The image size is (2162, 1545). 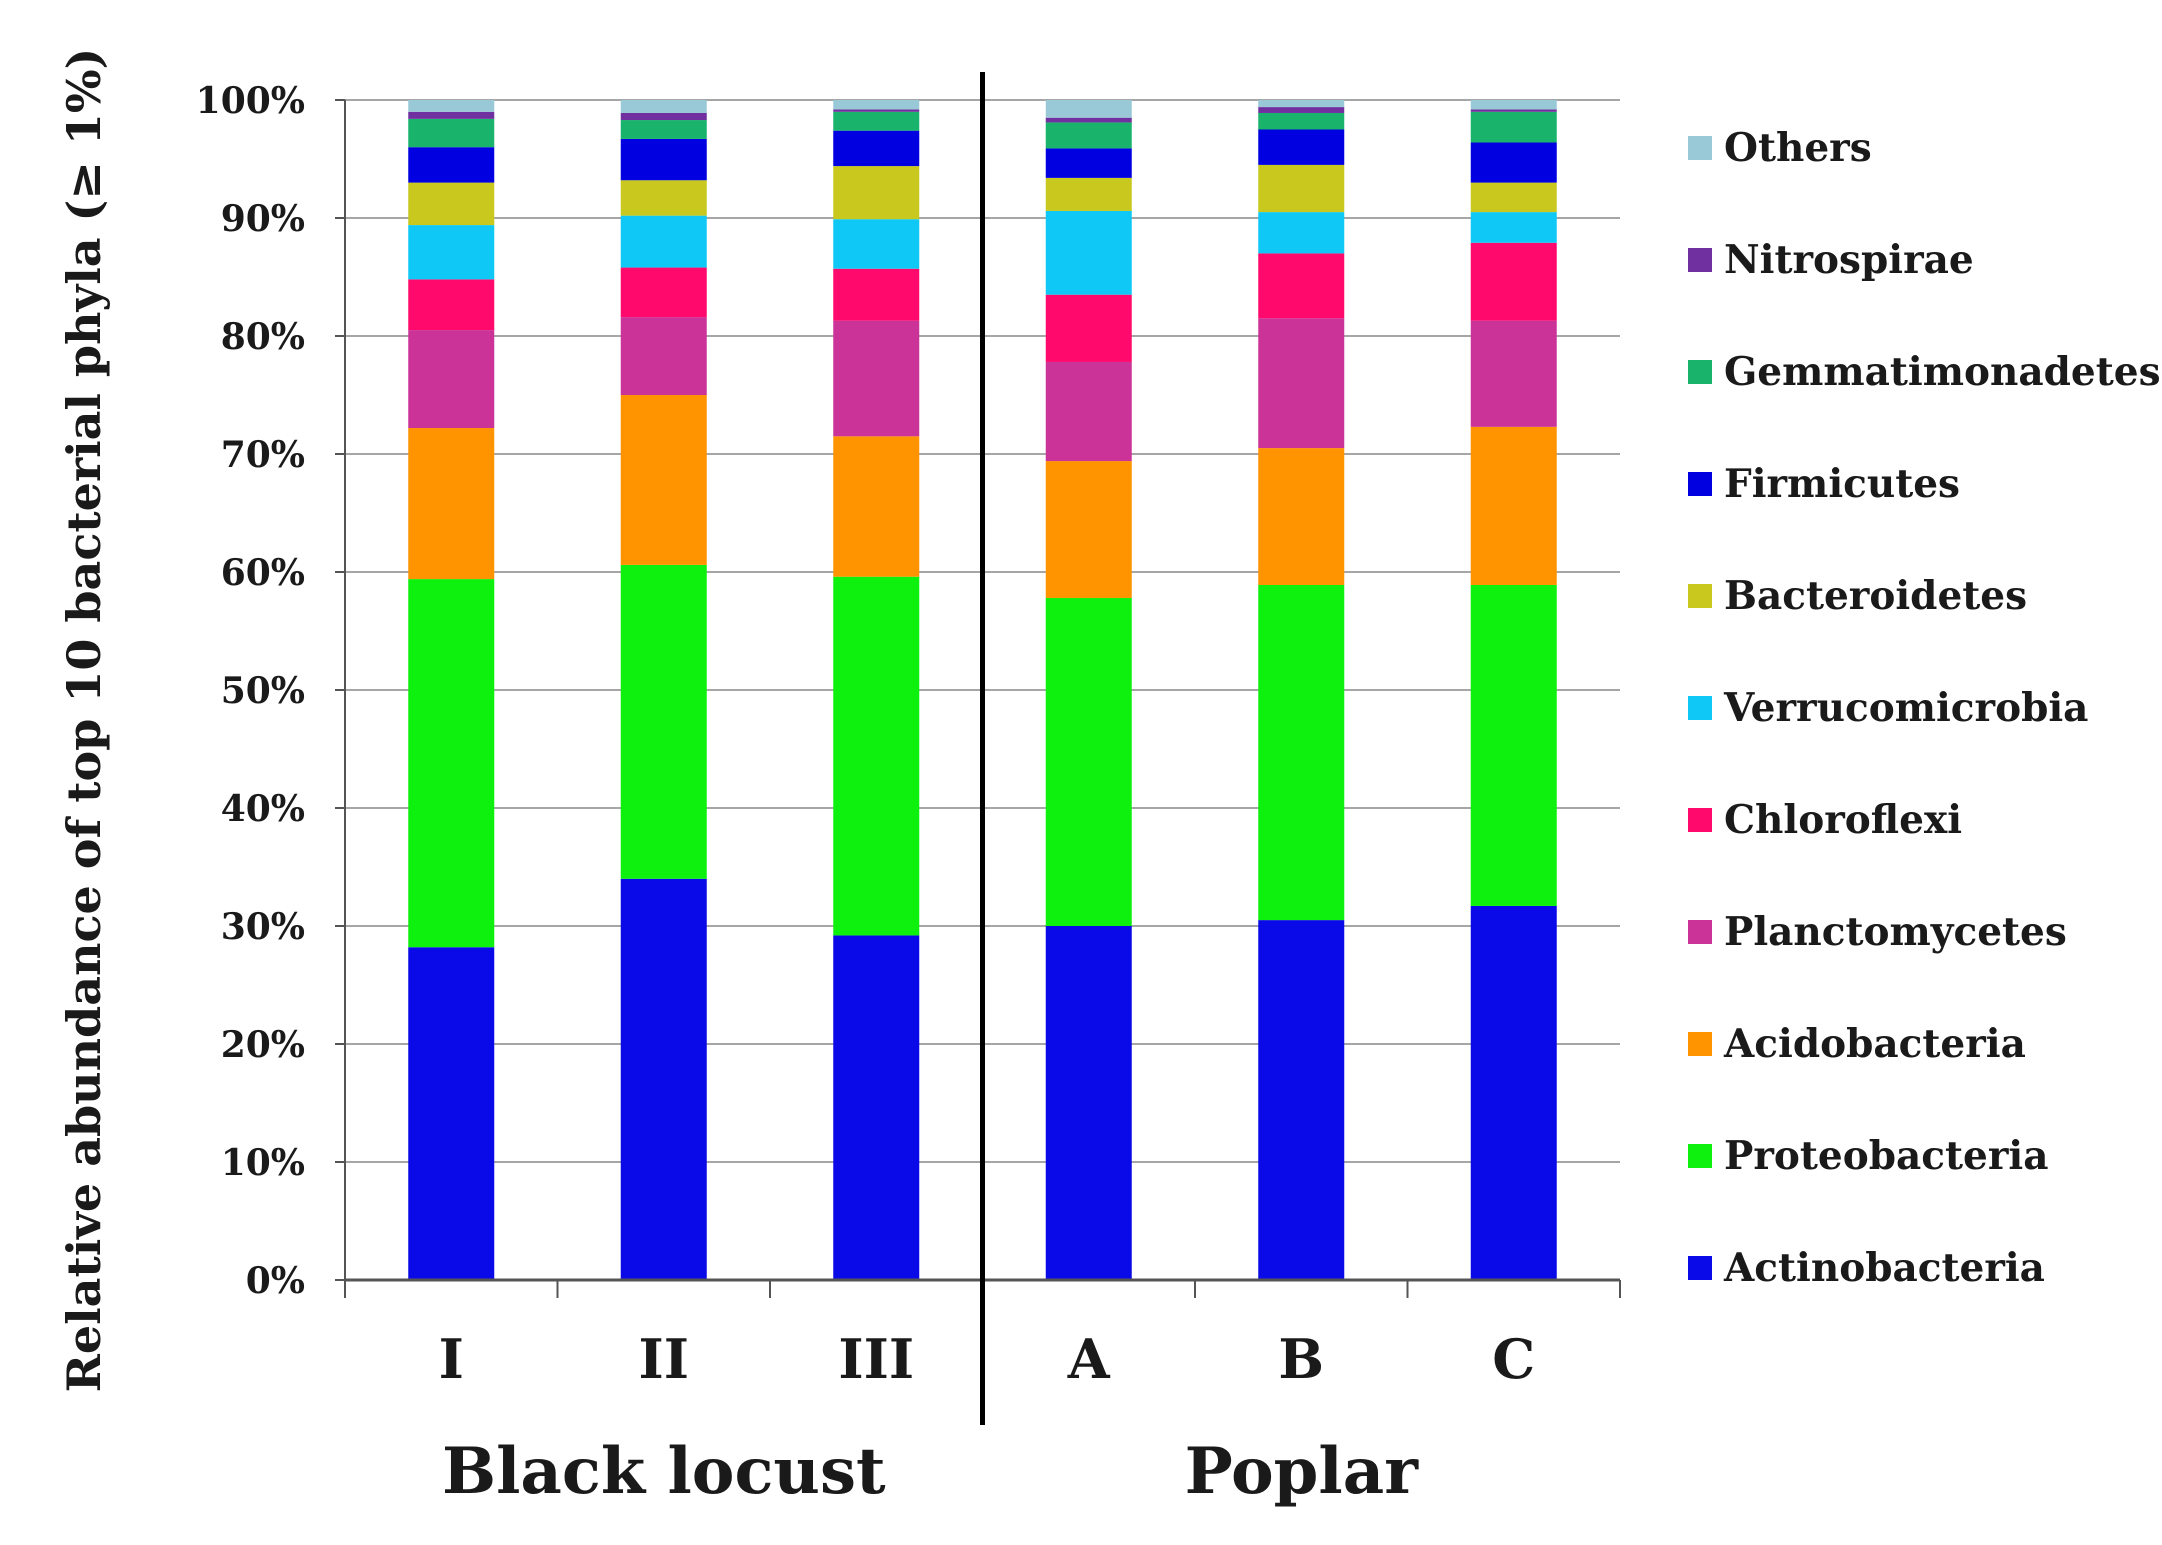 What do you see at coordinates (1895, 932) in the screenshot?
I see `legend-label: Planctomycetes` at bounding box center [1895, 932].